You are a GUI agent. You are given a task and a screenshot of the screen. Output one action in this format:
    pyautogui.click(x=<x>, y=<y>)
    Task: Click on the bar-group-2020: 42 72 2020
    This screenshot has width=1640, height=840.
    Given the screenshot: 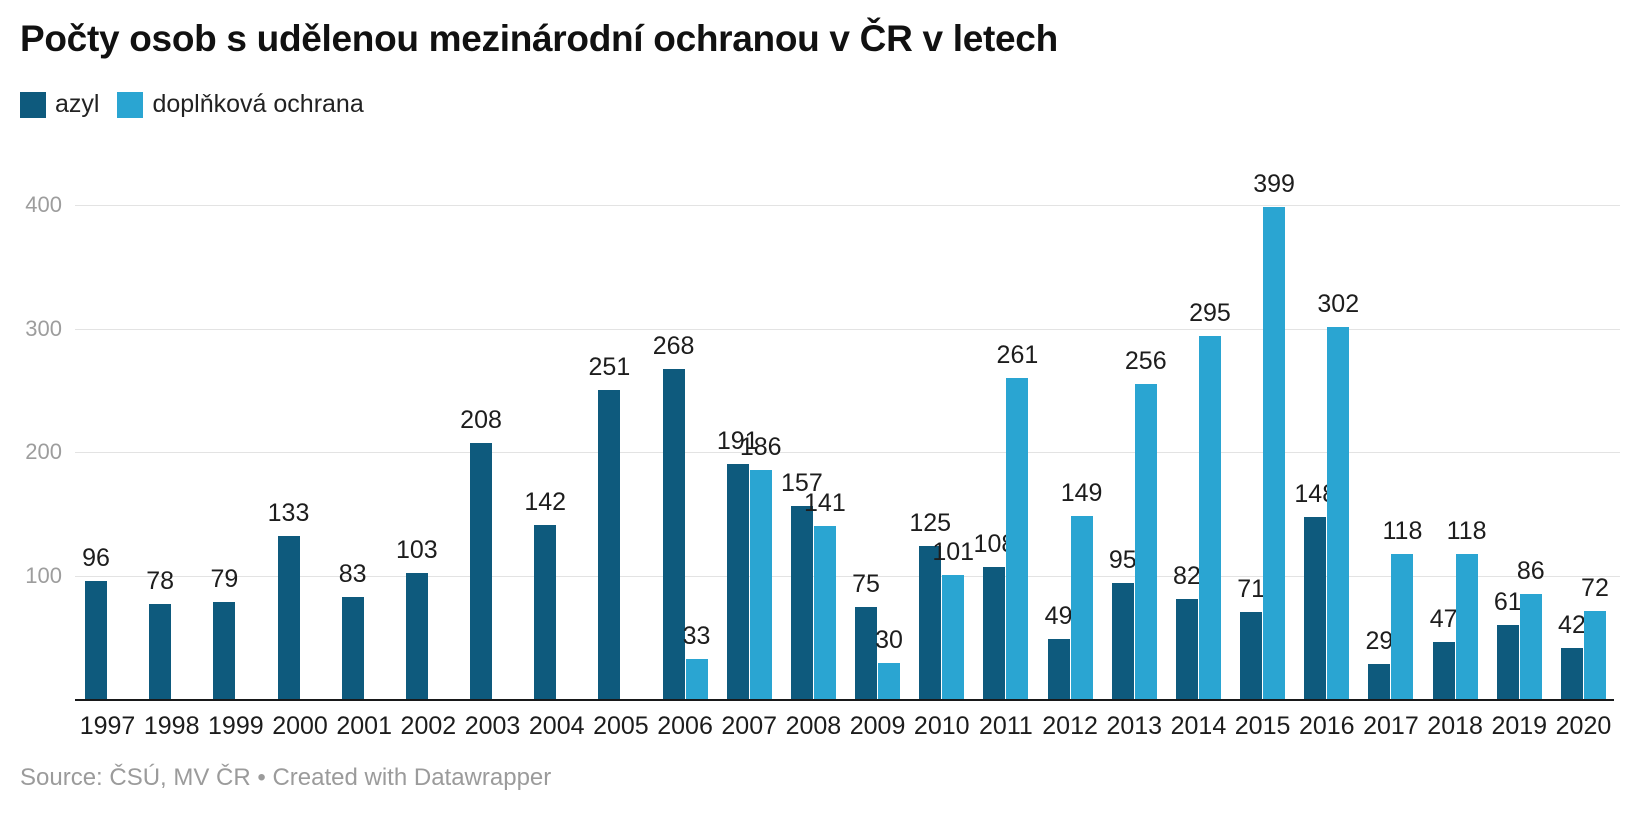 What is the action you would take?
    pyautogui.click(x=1584, y=473)
    